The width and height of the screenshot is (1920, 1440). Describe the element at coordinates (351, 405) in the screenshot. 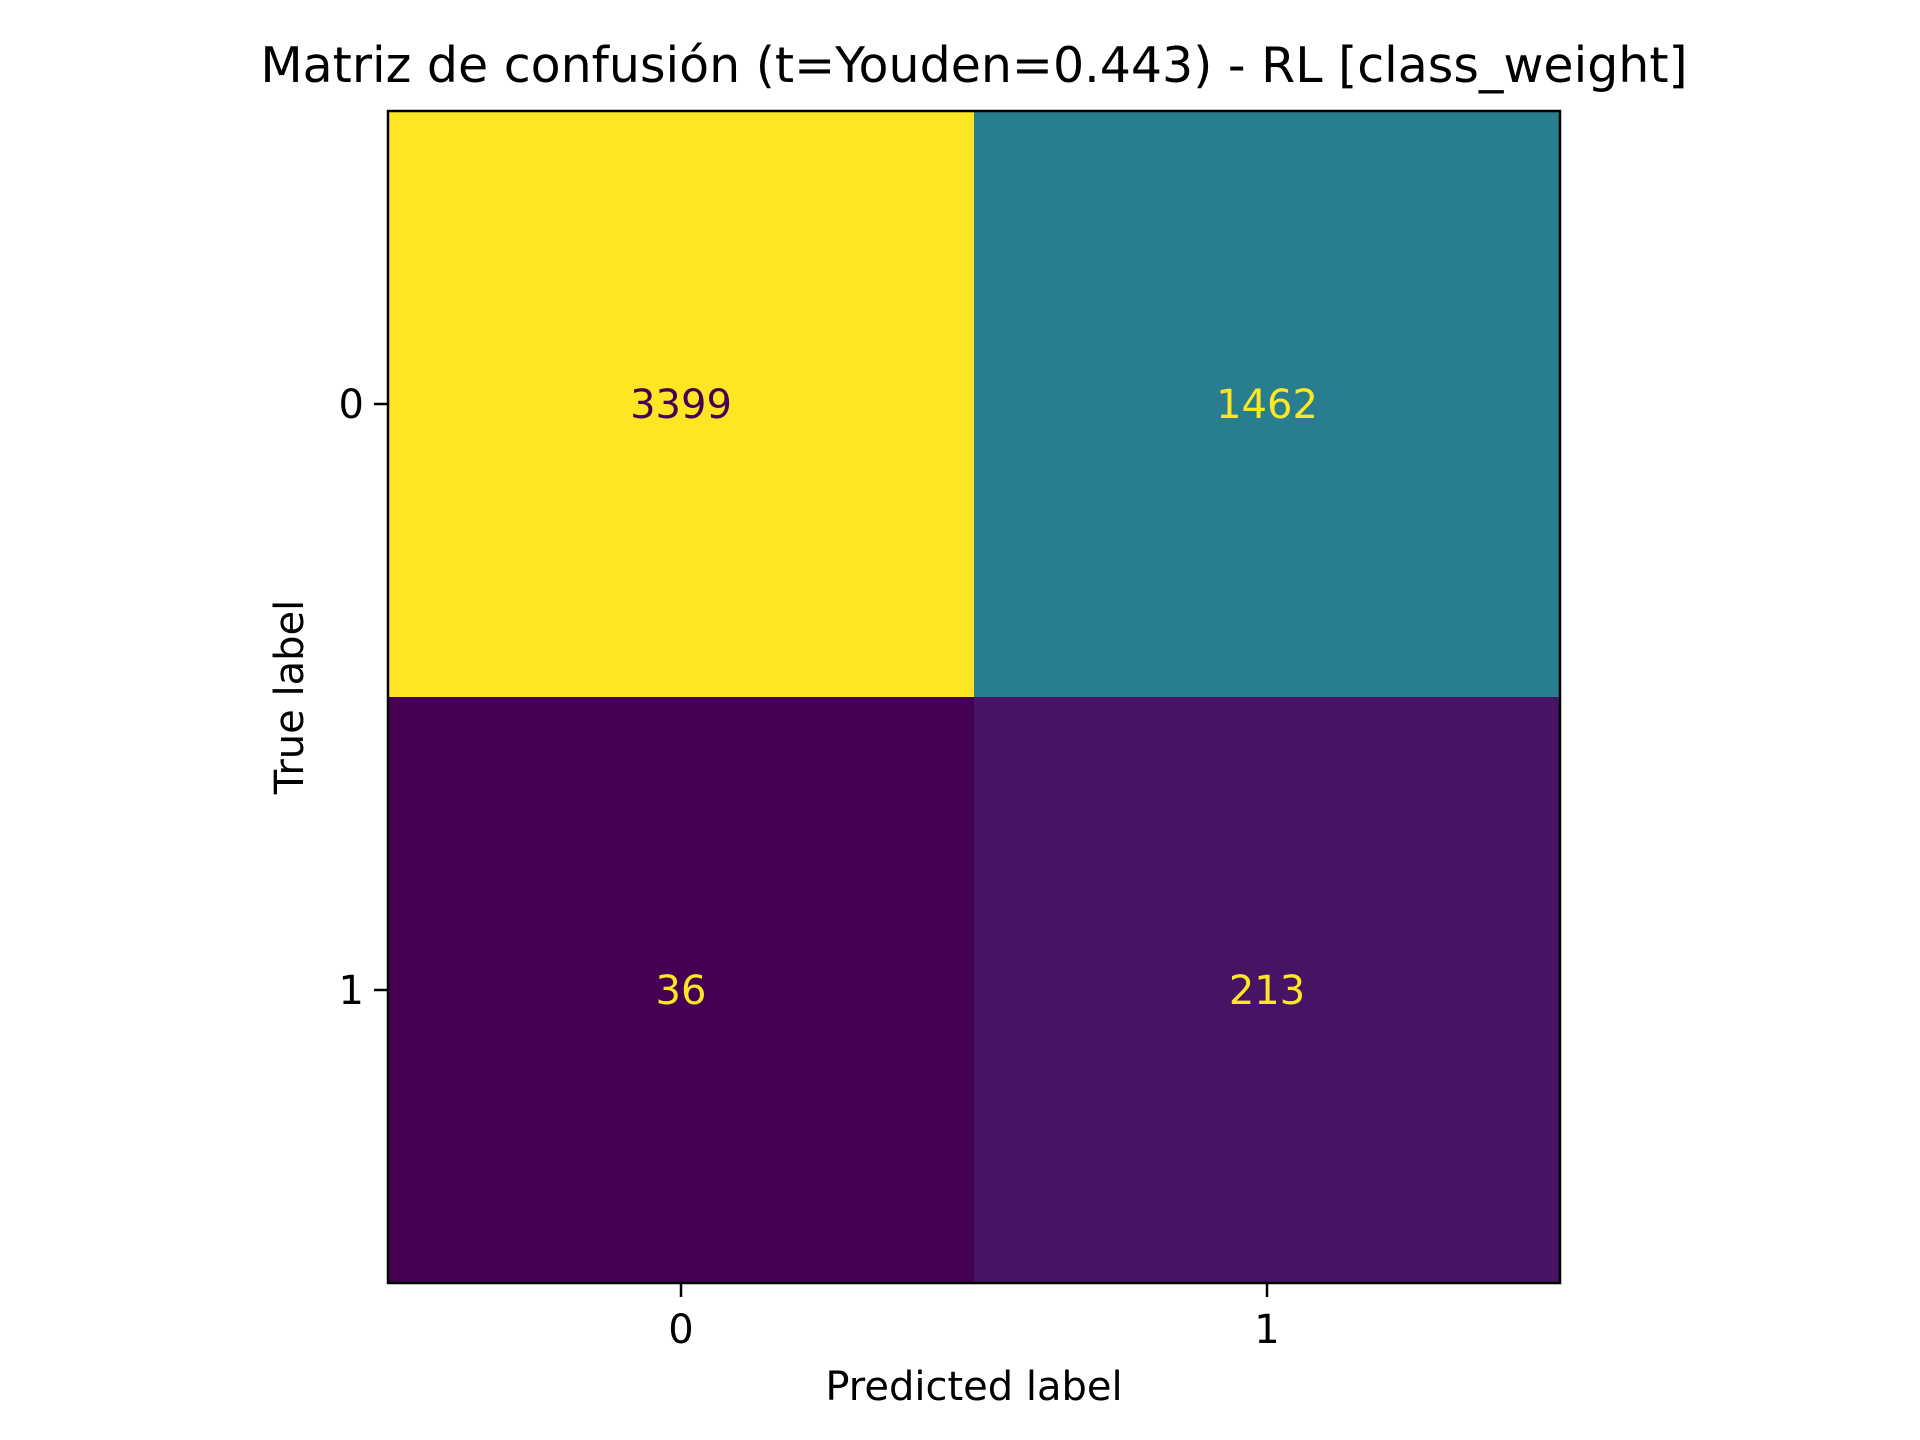

I see `y-tick-label: 0` at that location.